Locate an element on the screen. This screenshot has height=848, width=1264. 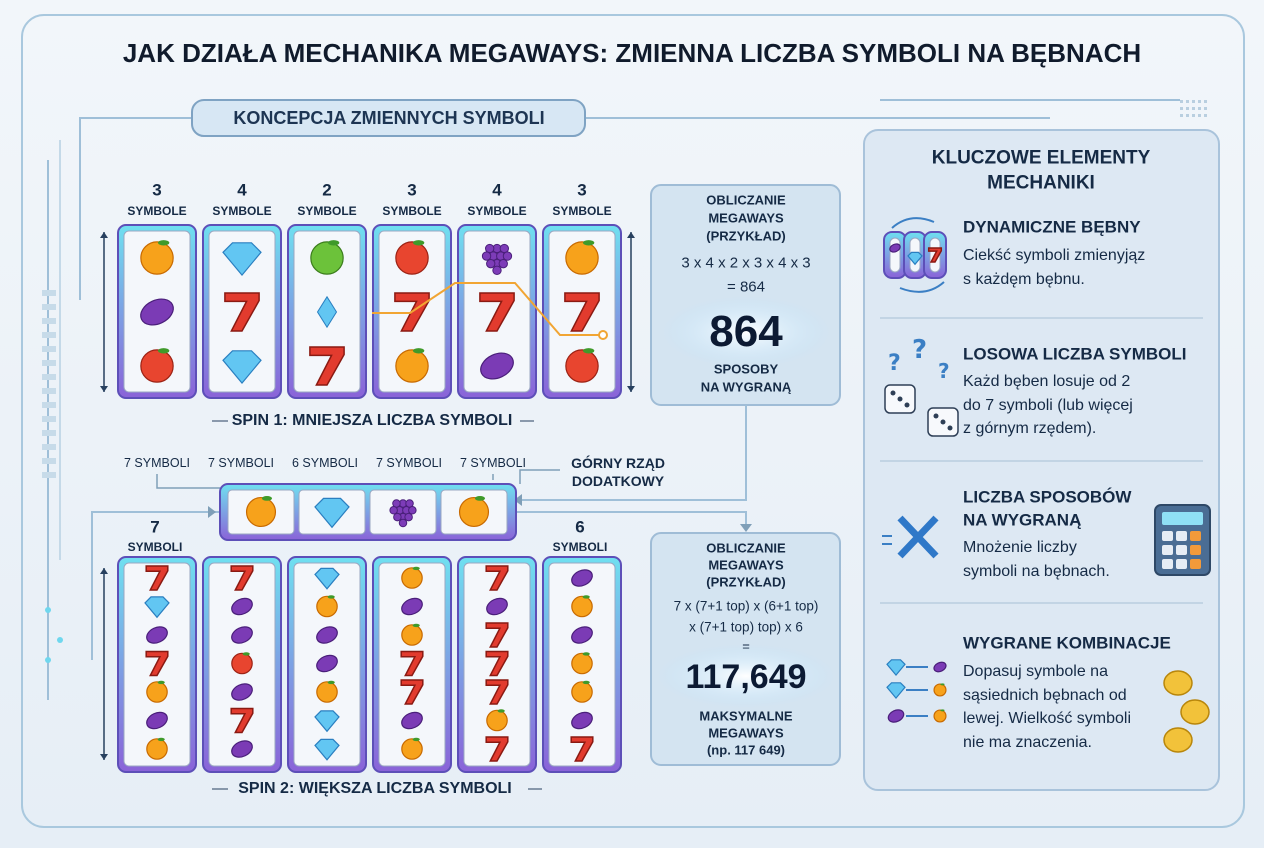
label: 864 is located at coordinates (746, 331).